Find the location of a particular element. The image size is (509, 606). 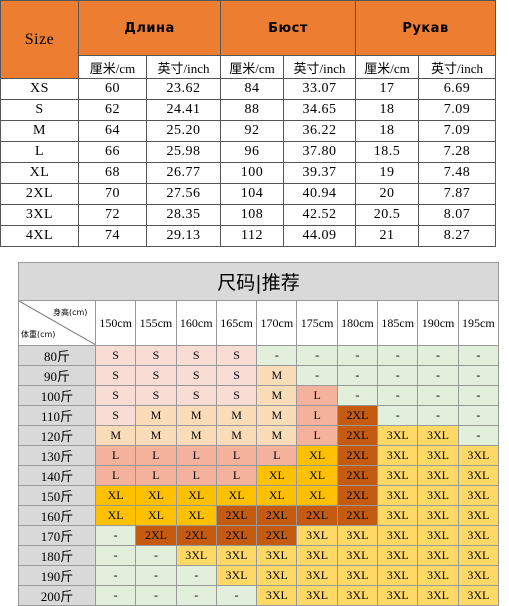

corner: 身高(cm) 体重(cm) is located at coordinates (57, 323).